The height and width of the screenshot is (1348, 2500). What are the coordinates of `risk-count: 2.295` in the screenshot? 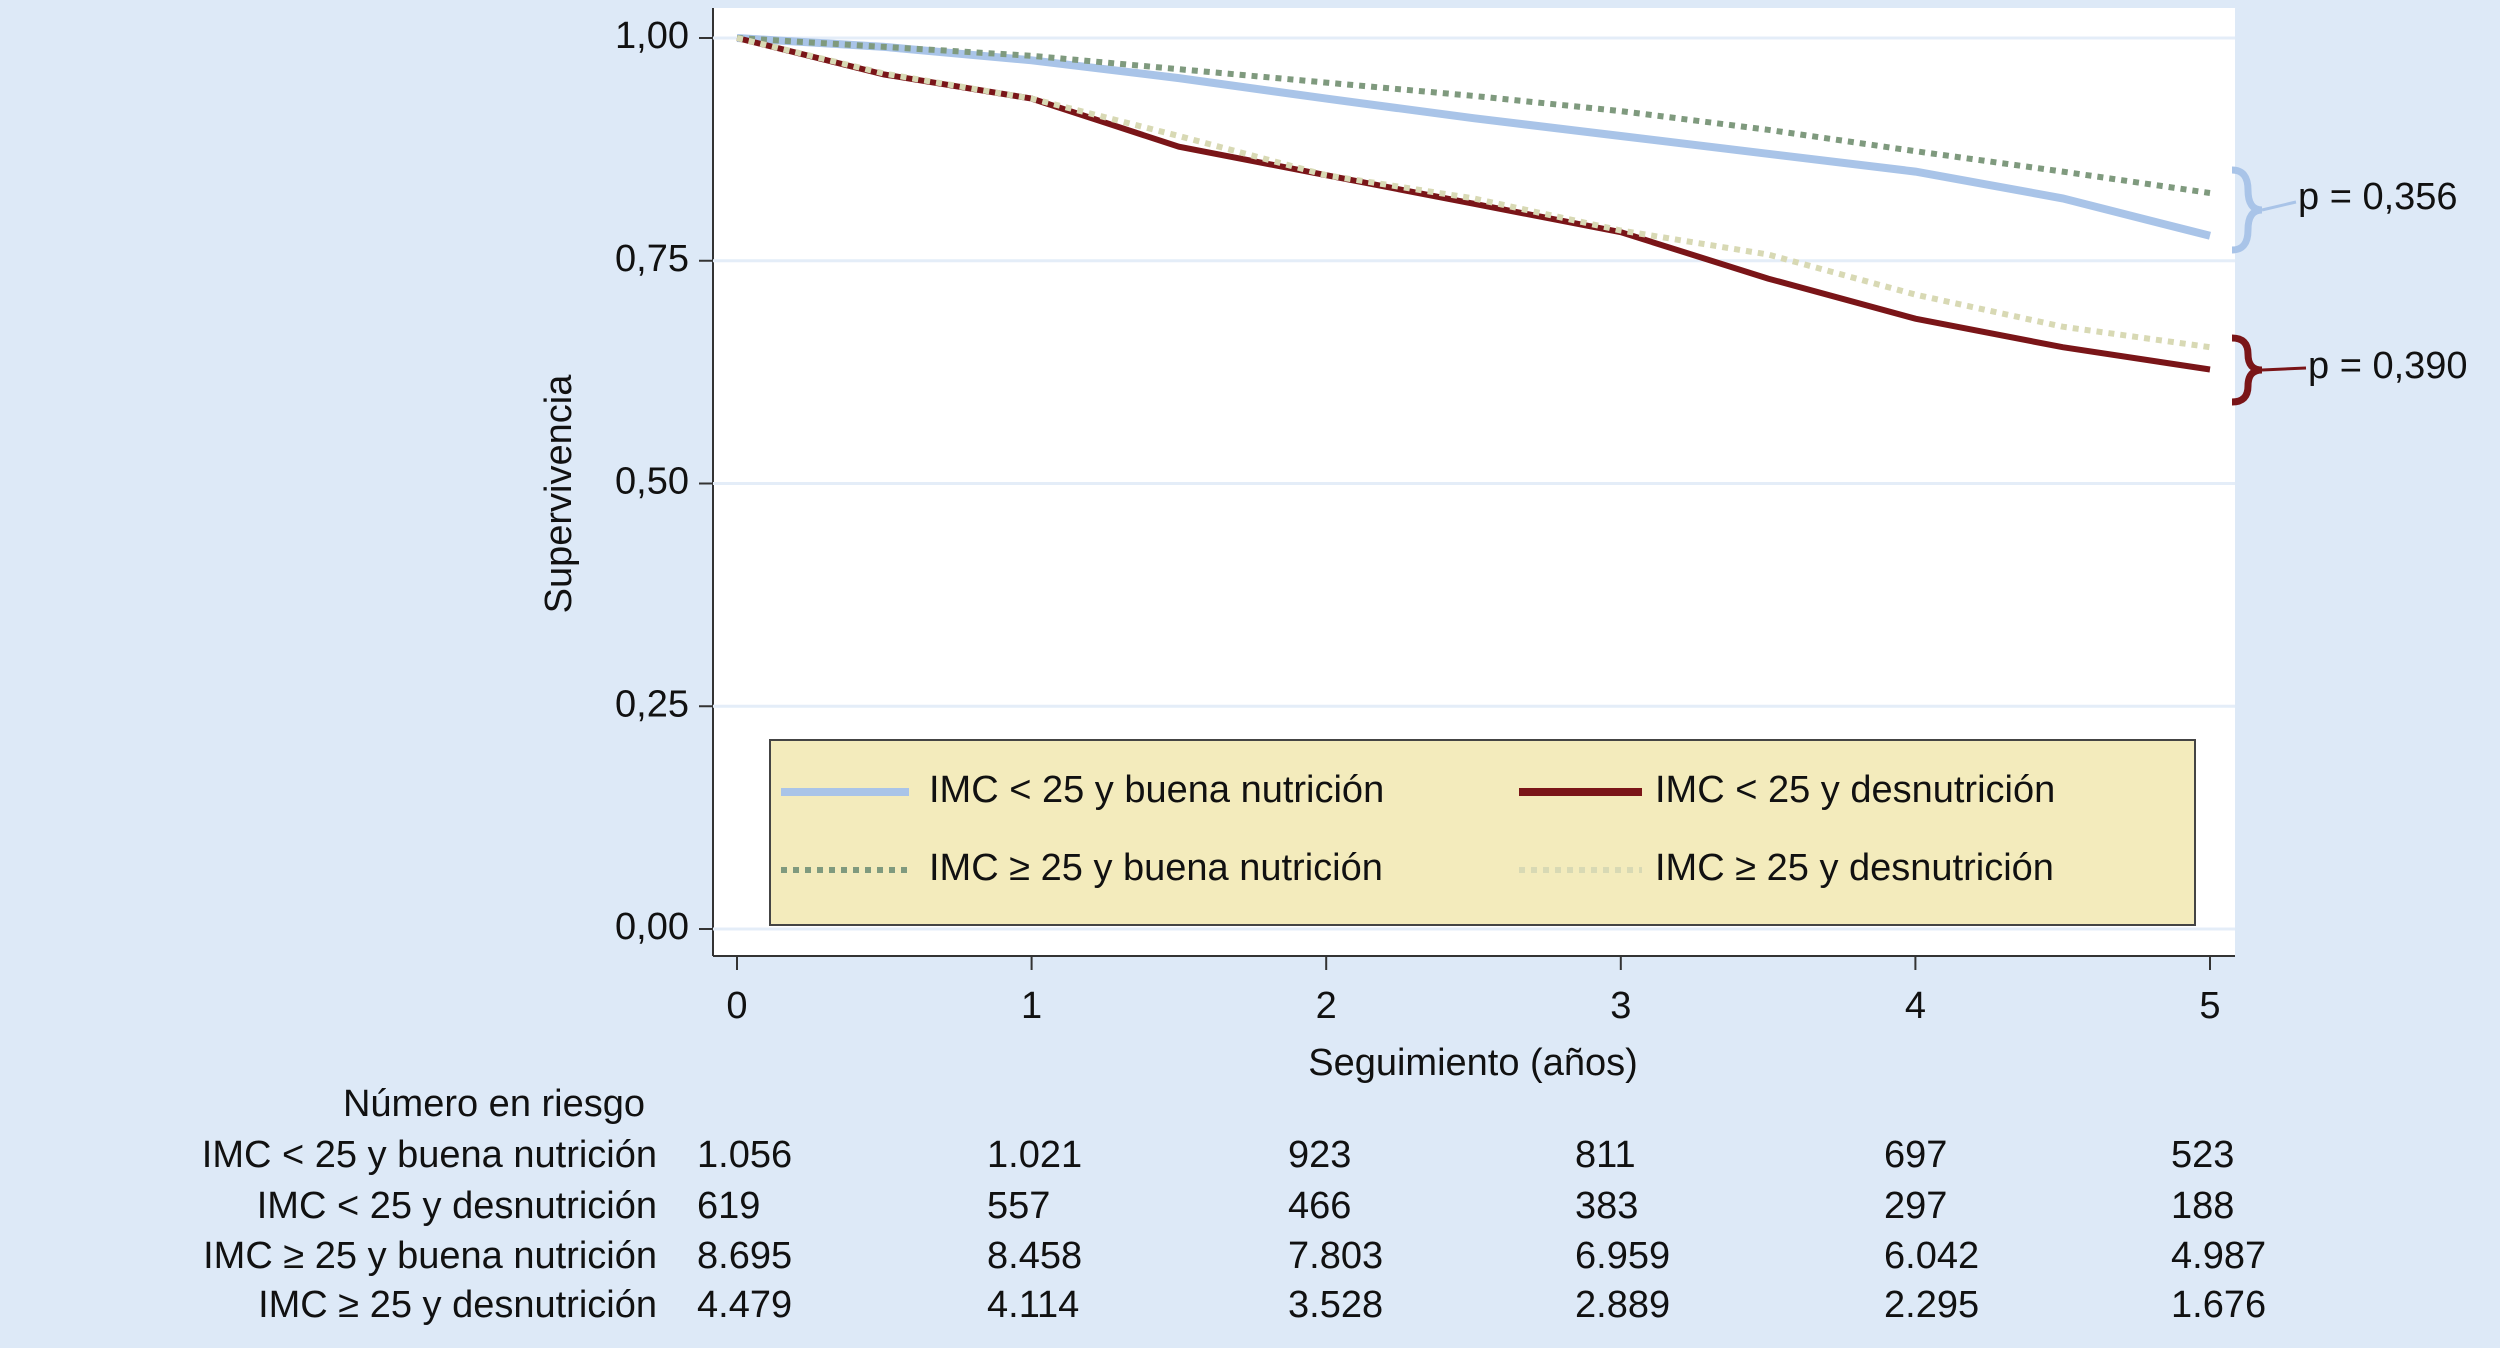 It's located at (1931, 1305).